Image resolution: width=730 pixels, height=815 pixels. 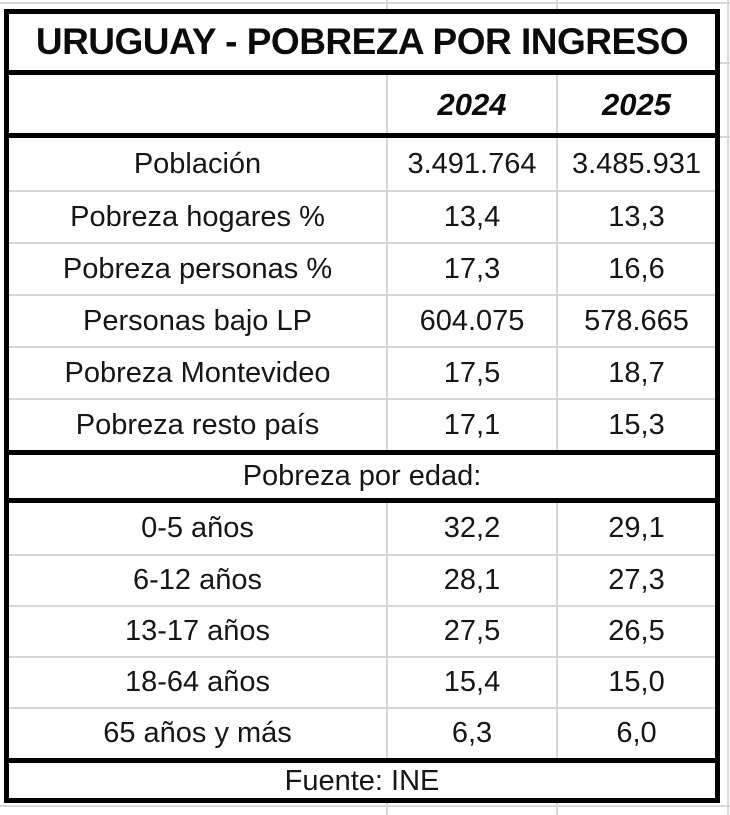 I want to click on table-row: Pobreza hogares % 13,4 13,3, so click(x=362, y=216).